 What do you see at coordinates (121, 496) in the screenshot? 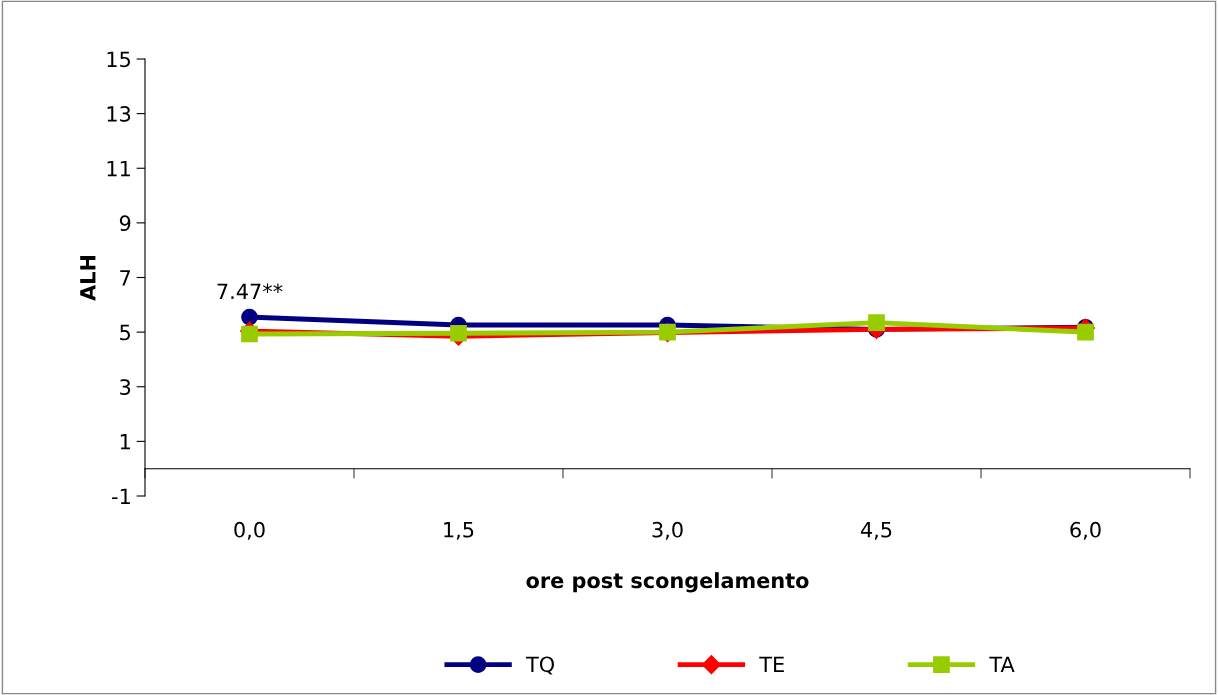
I see `y-tick-label: -1` at bounding box center [121, 496].